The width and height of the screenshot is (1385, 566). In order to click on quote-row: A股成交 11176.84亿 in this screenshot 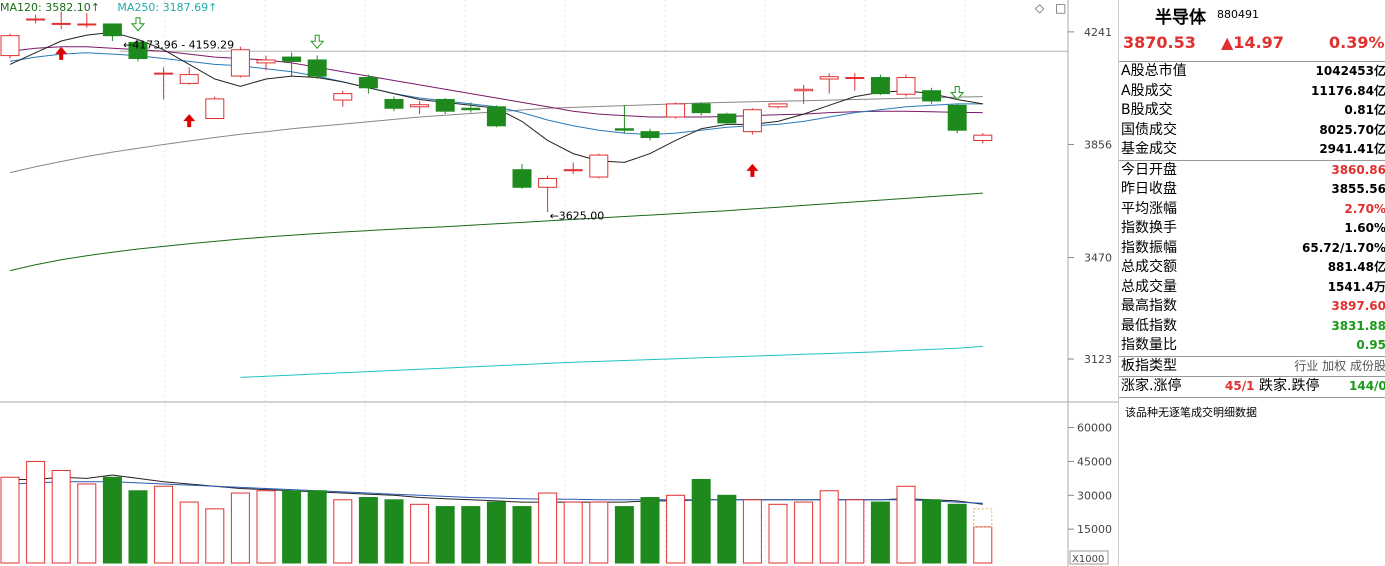, I will do `click(1252, 92)`.